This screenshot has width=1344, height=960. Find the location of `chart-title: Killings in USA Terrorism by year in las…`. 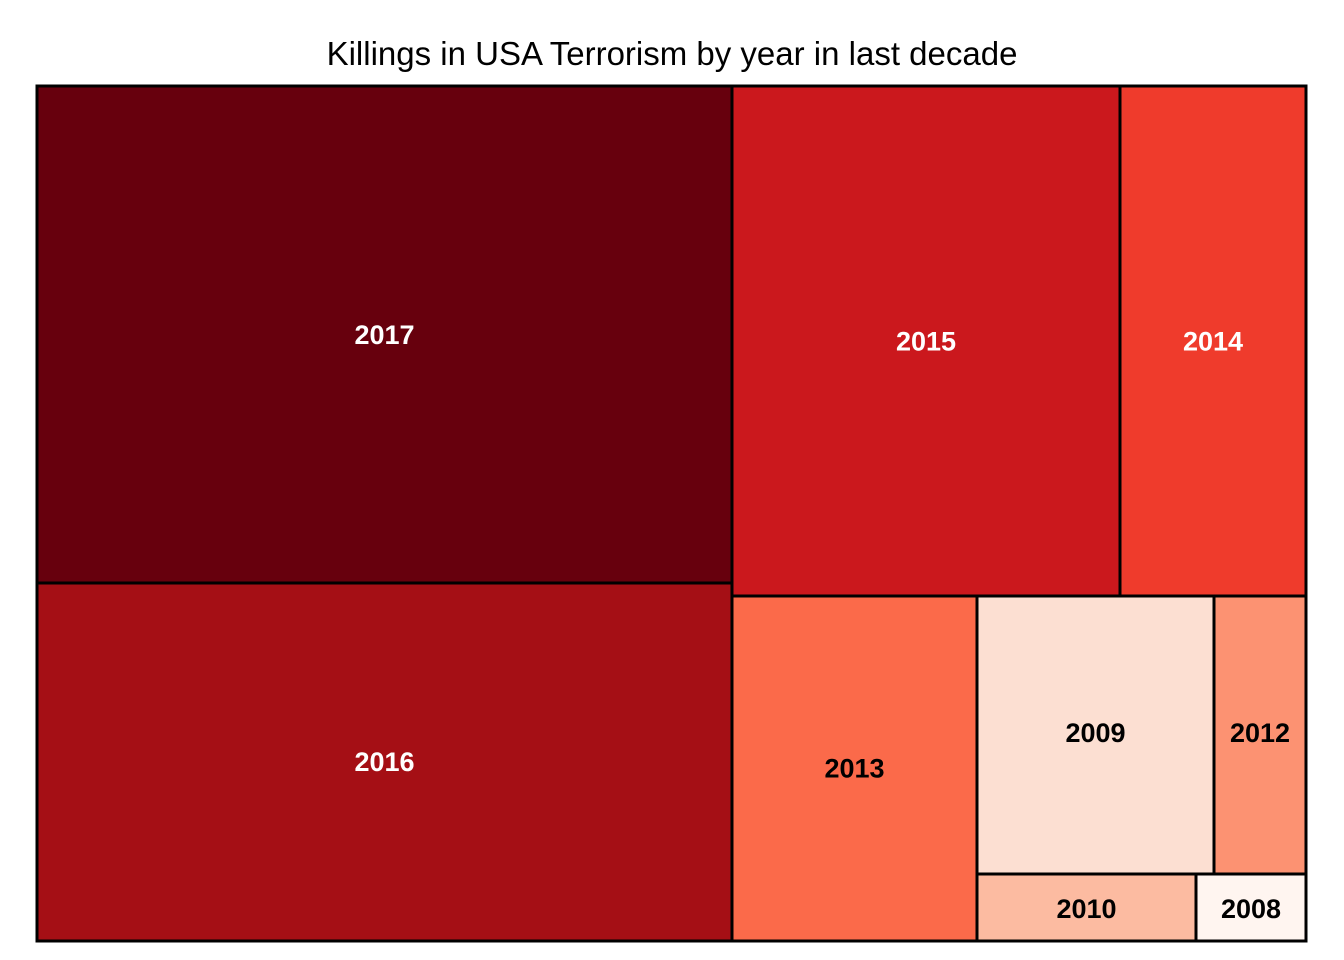

chart-title: Killings in USA Terrorism by year in las… is located at coordinates (672, 53).